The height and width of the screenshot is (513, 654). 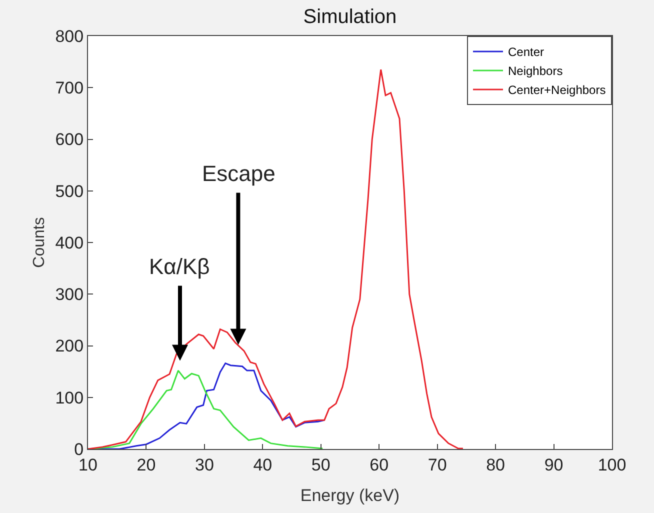 I want to click on x-tick-label: 100, so click(x=612, y=464).